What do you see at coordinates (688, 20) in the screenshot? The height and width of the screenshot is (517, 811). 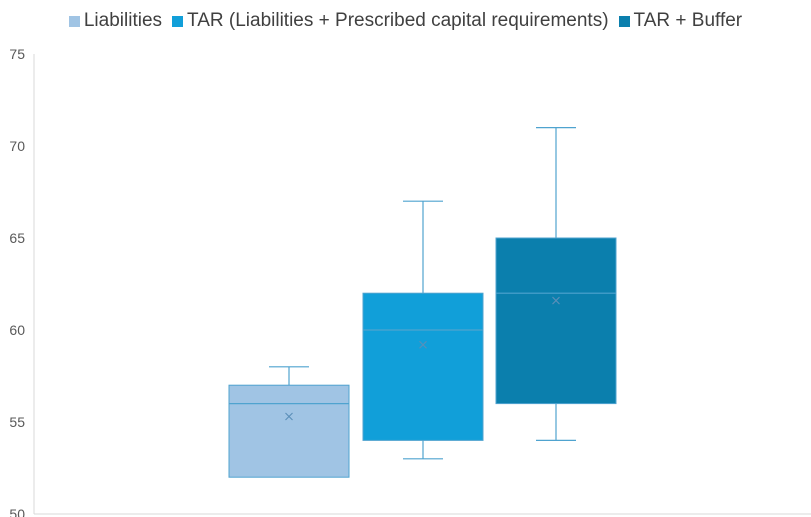 I see `legend-label-tar-buffer: TAR + Buffer` at bounding box center [688, 20].